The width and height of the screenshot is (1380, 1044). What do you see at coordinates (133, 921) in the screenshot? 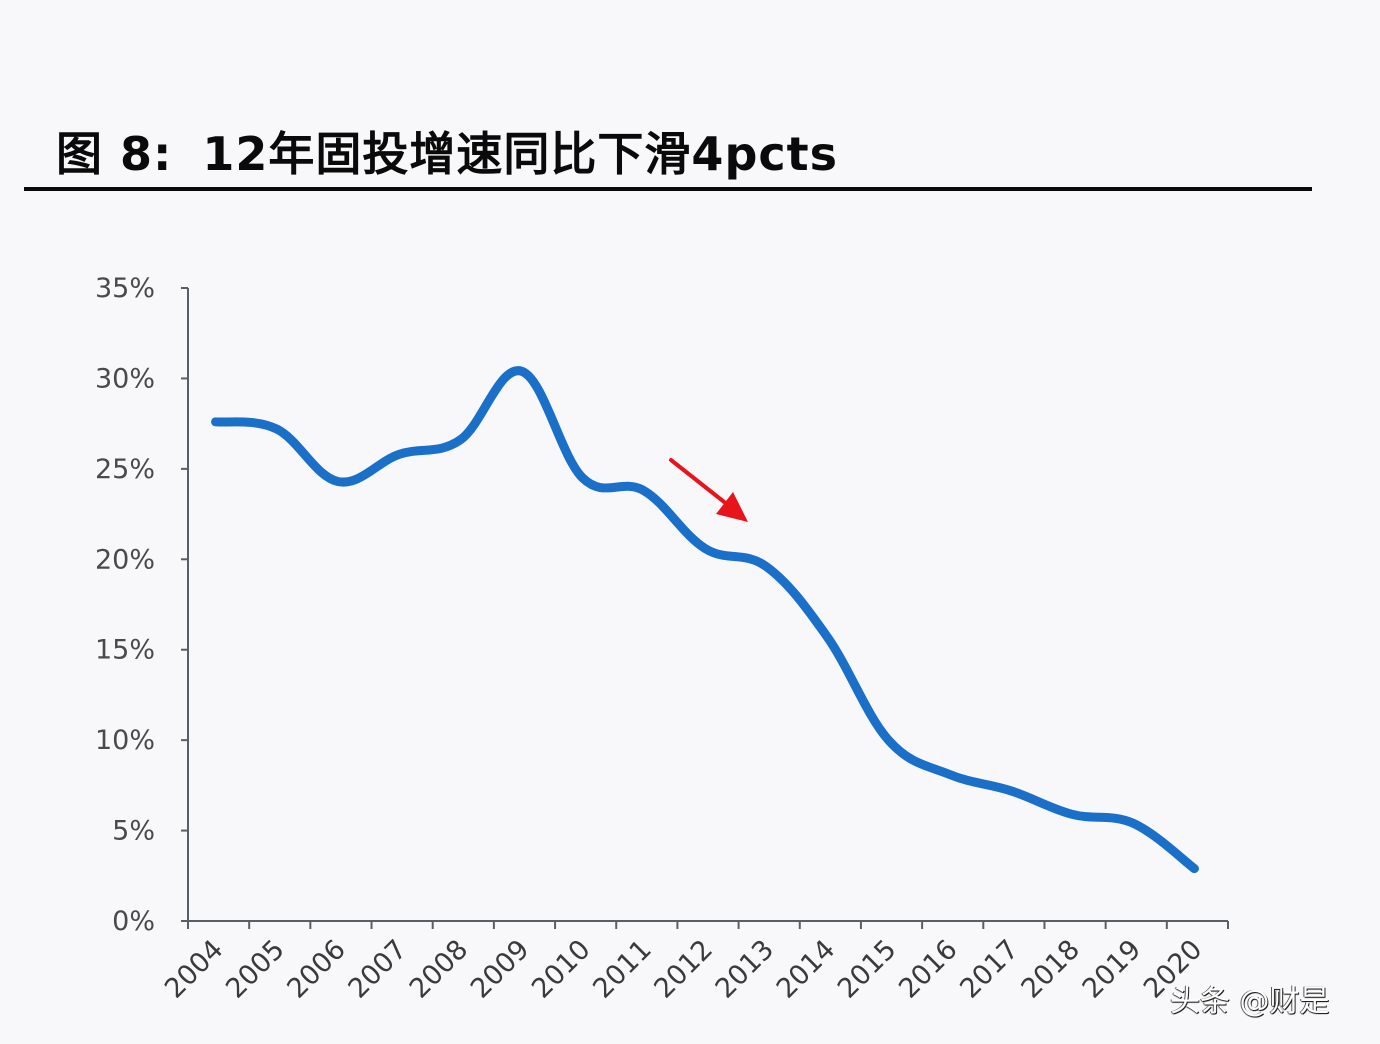
I see `y-tick-label: 0%` at bounding box center [133, 921].